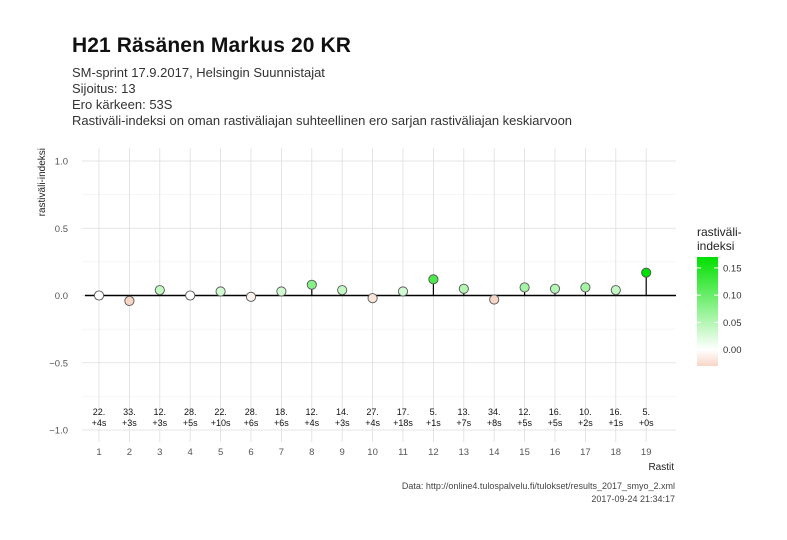  What do you see at coordinates (281, 412) in the screenshot?
I see `placement-label: 18.` at bounding box center [281, 412].